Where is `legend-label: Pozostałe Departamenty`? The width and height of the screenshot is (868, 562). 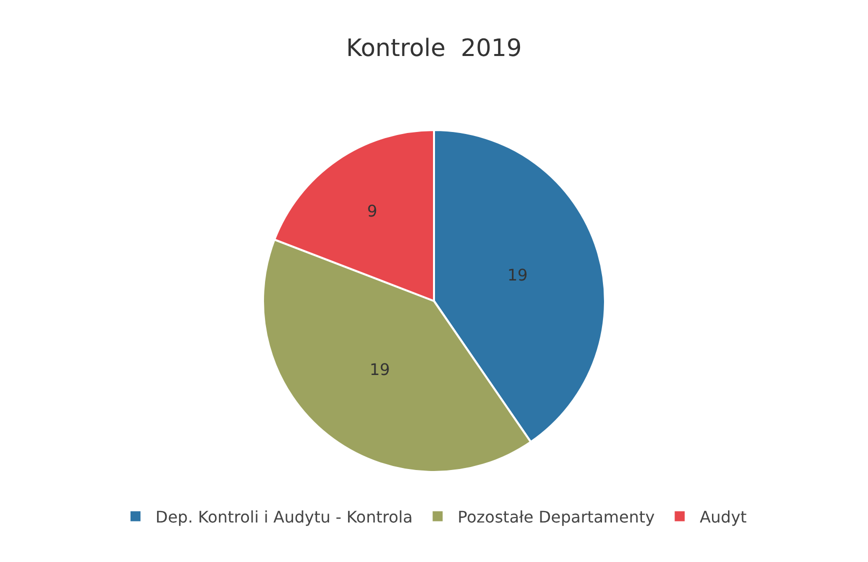
legend-label: Pozostałe Departamenty is located at coordinates (556, 517).